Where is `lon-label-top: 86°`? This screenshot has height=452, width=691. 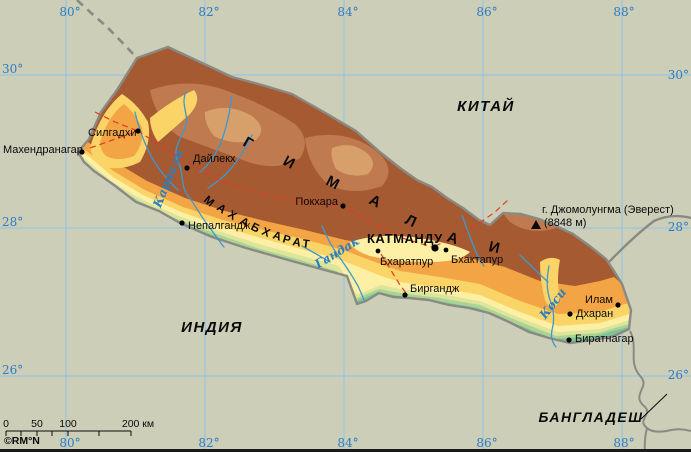
lon-label-top: 86° is located at coordinates (486, 12).